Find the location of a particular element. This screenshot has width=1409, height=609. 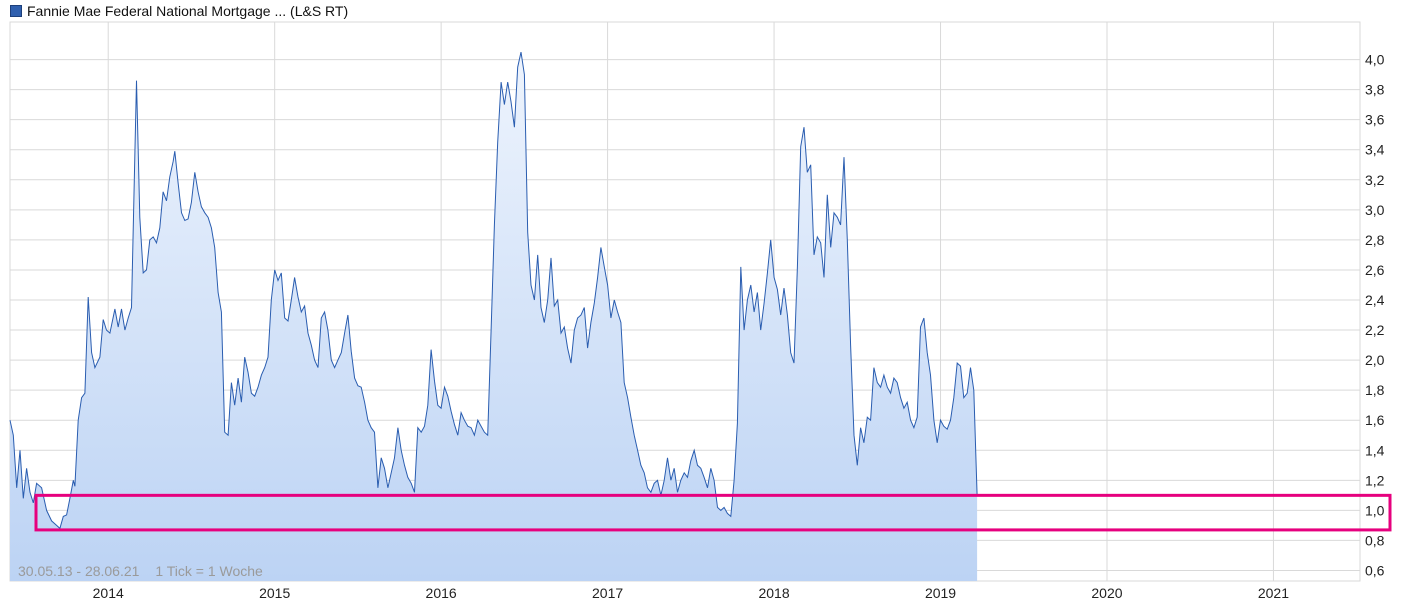

date-range-label: 30.05.13 - 28.06.21 1 Tick = 1 Woche is located at coordinates (140, 571).